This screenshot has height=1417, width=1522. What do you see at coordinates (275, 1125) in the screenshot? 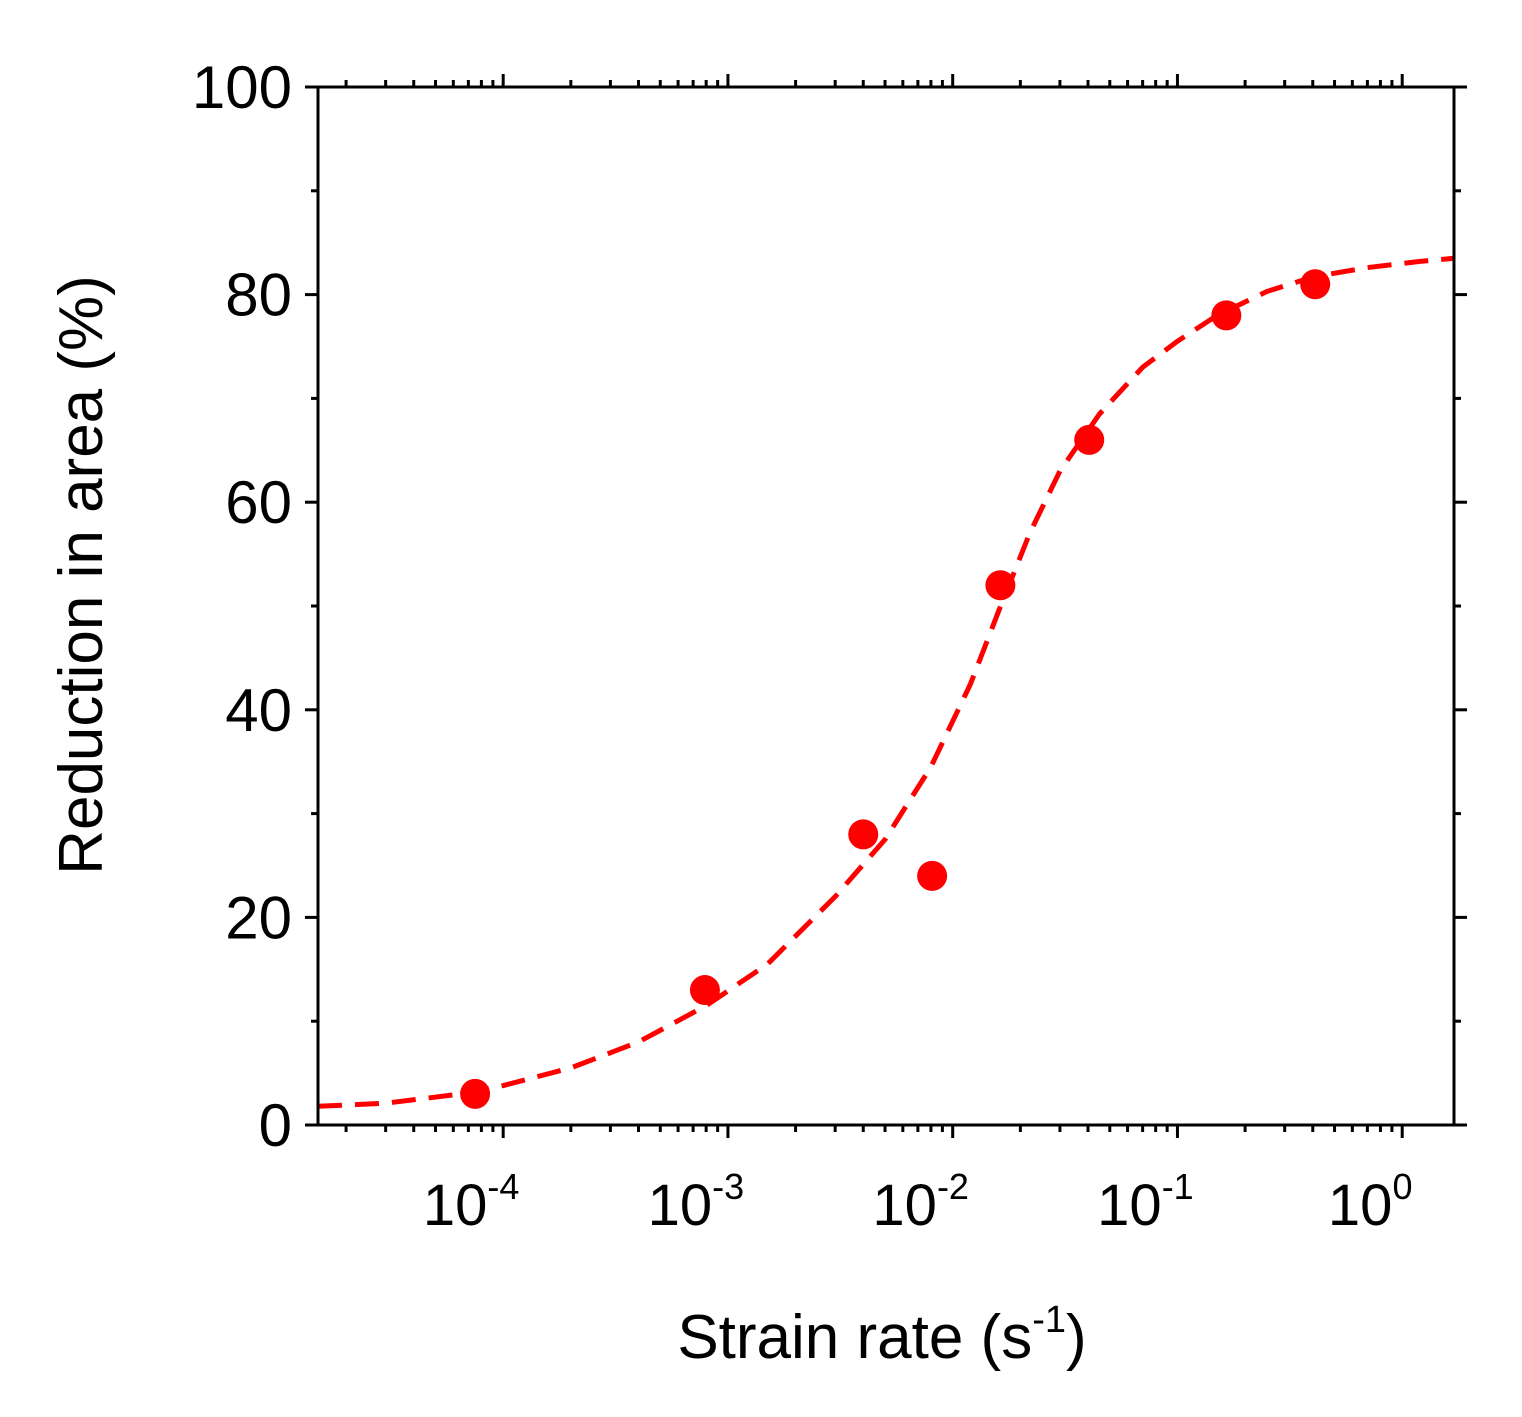
I see `y-tick-label: 0` at bounding box center [275, 1125].